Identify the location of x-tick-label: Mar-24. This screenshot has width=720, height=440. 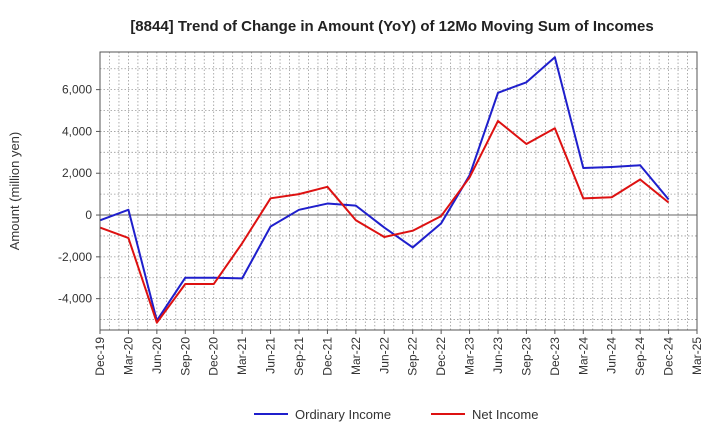
(583, 356).